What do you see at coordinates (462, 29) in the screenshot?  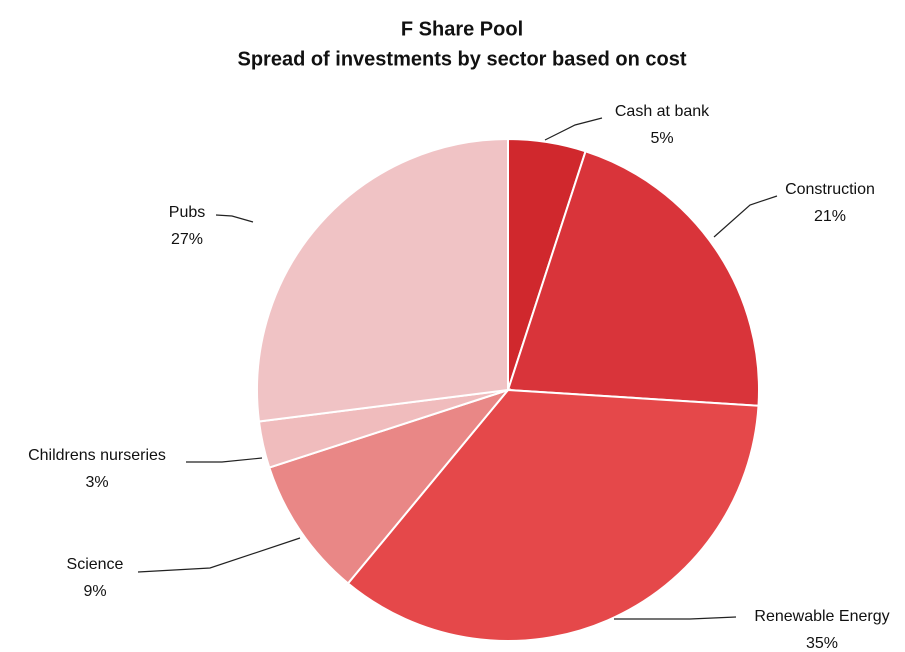 I see `chart-title: F Share Pool` at bounding box center [462, 29].